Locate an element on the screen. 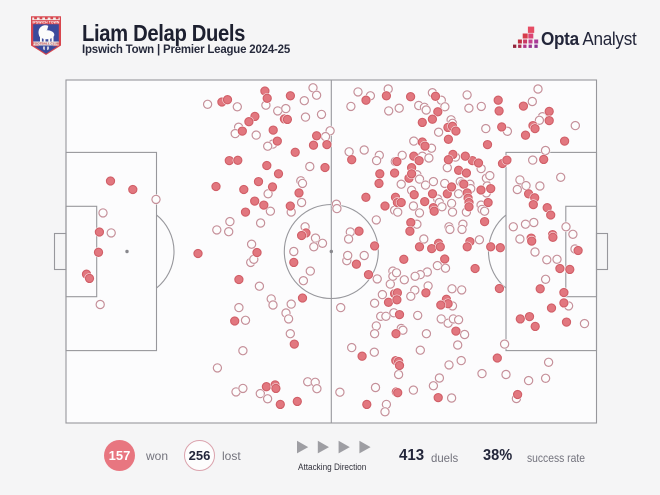 The width and height of the screenshot is (660, 495). svg-text: FOOTBALL CLUB is located at coordinates (46, 44).